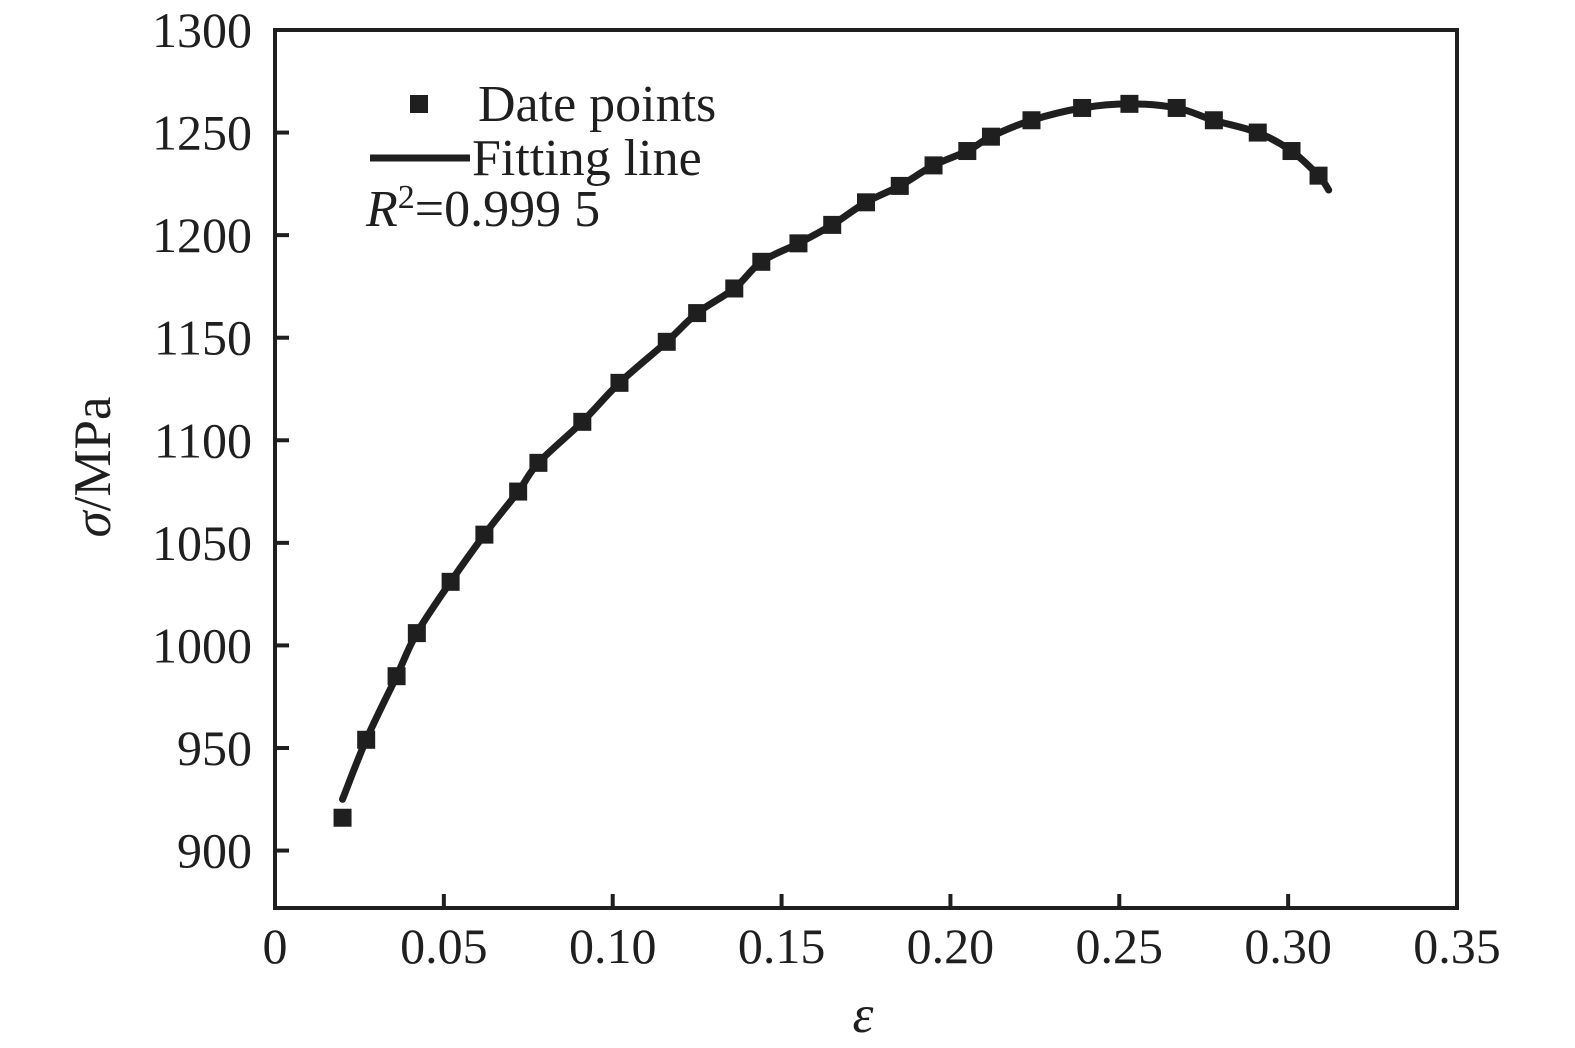 The width and height of the screenshot is (1575, 1048). I want to click on y-tick-label: 1150, so click(203, 338).